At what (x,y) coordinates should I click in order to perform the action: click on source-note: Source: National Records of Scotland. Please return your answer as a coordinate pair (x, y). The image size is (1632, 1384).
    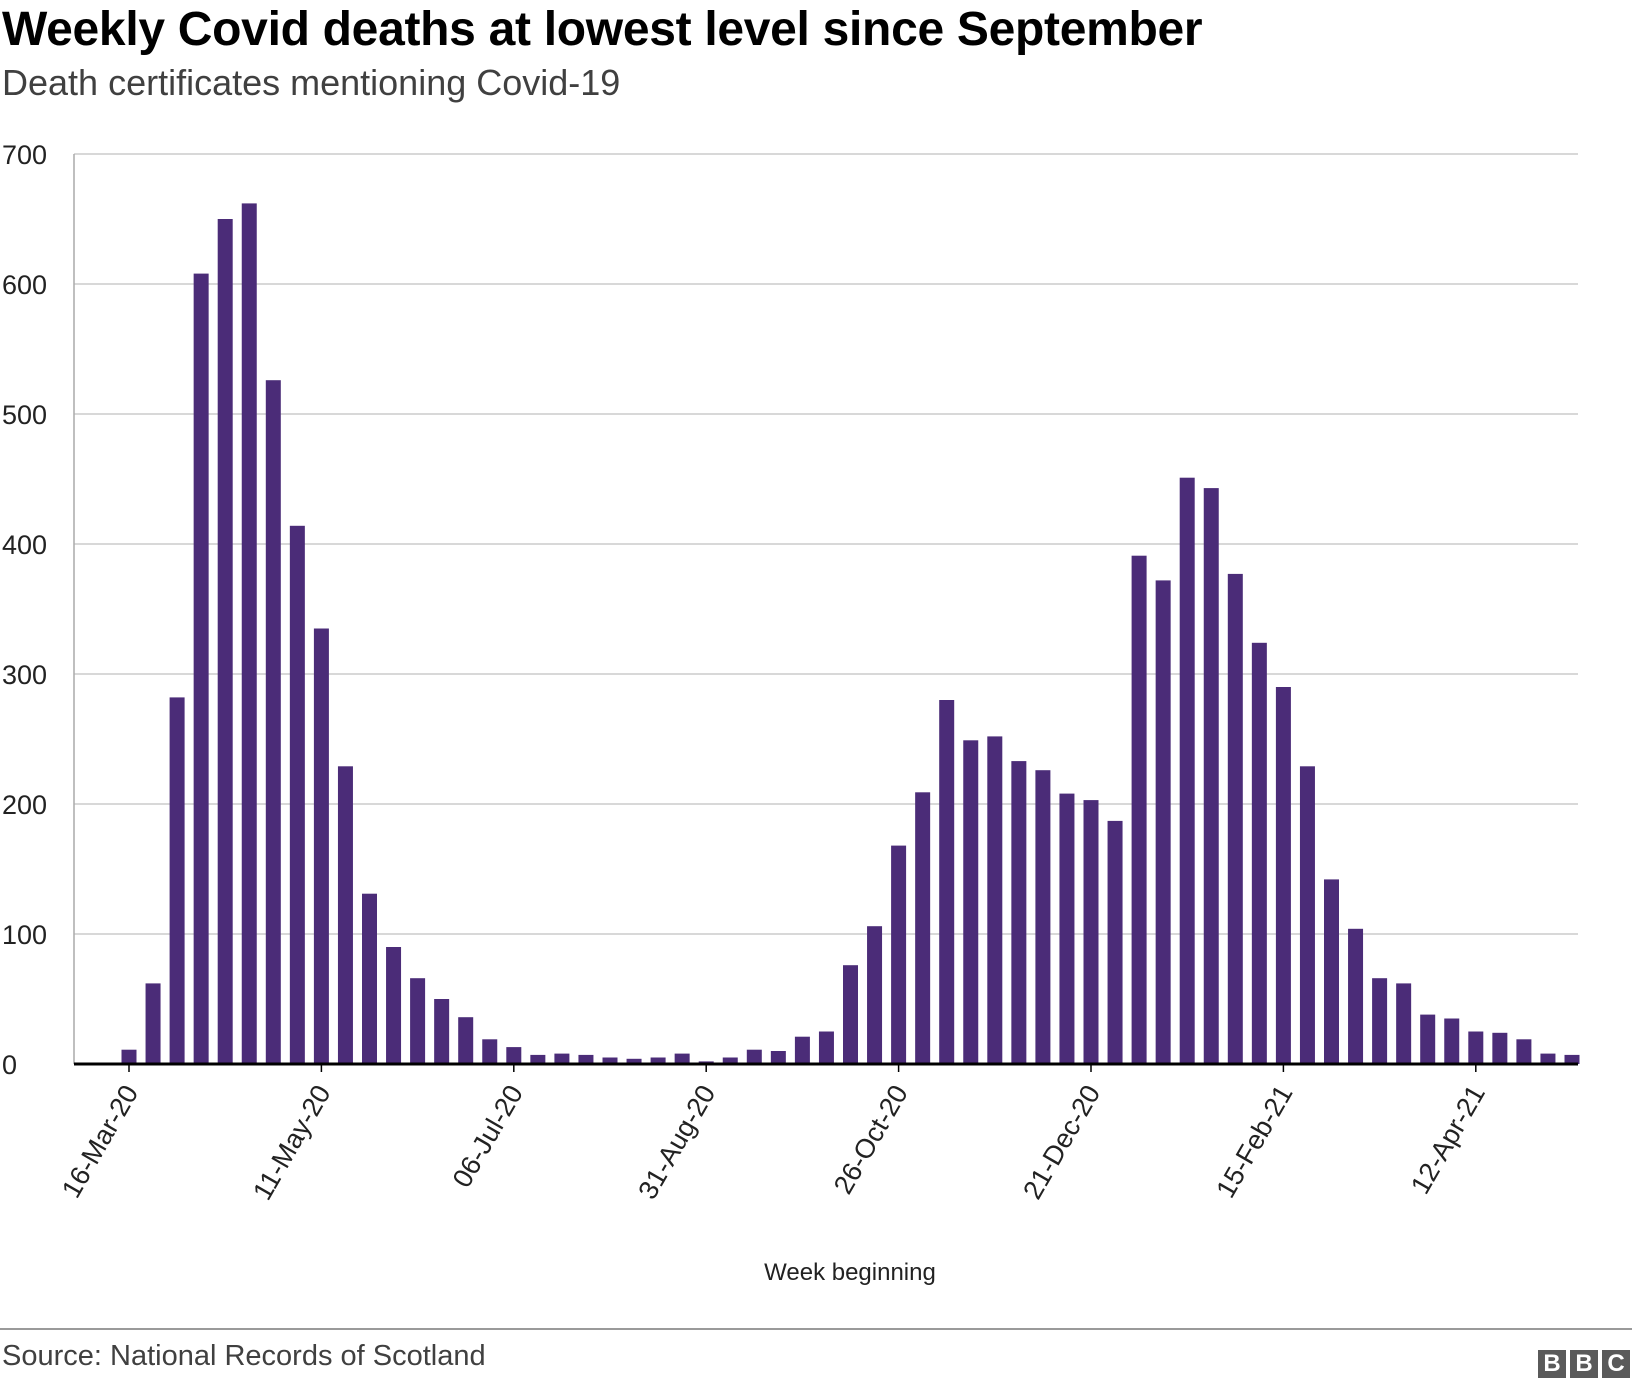
    Looking at the image, I should click on (244, 1356).